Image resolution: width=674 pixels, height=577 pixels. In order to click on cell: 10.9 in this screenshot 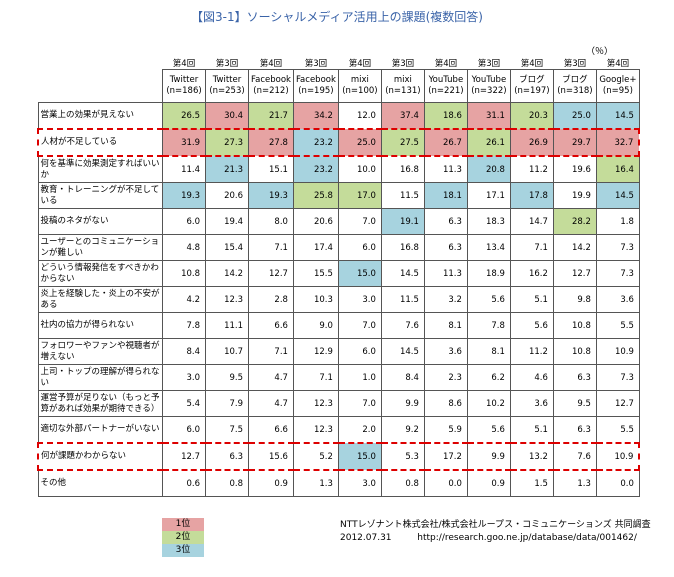, I will do `click(617, 351)`.